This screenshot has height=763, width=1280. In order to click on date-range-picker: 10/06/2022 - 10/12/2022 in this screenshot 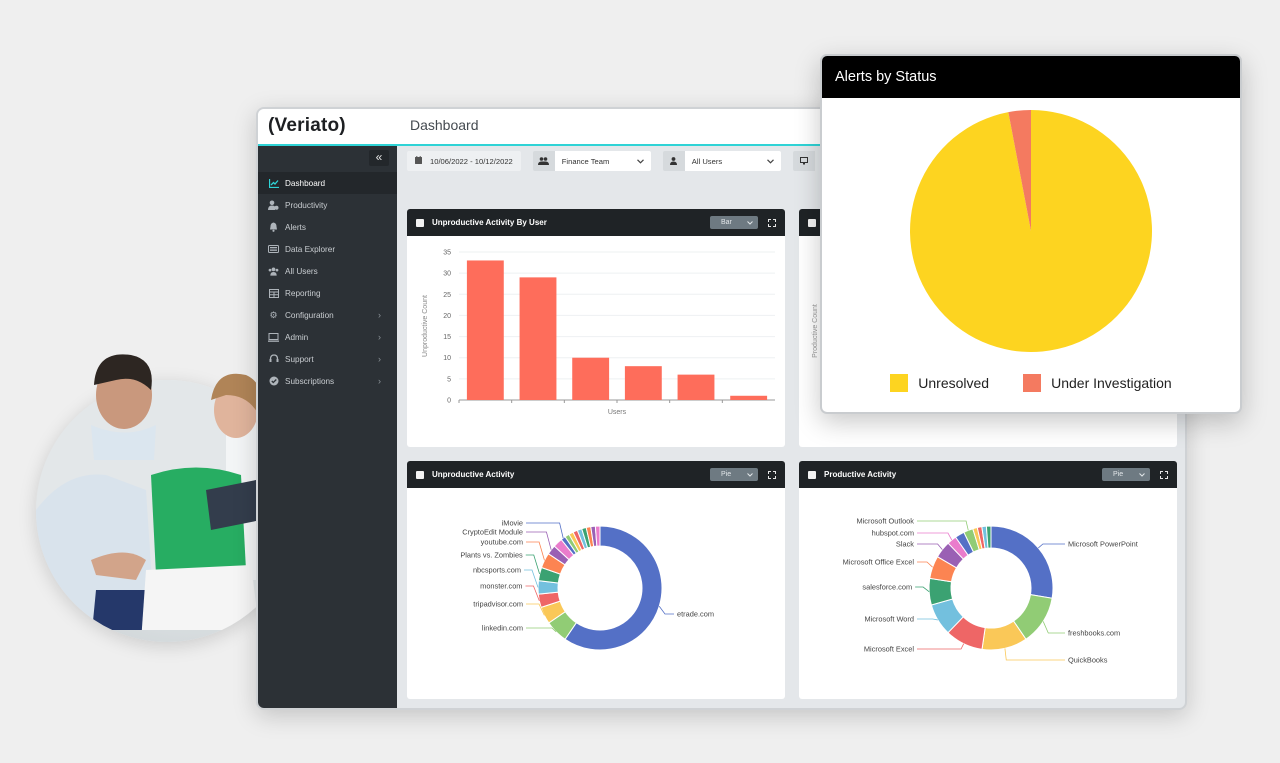, I will do `click(464, 161)`.